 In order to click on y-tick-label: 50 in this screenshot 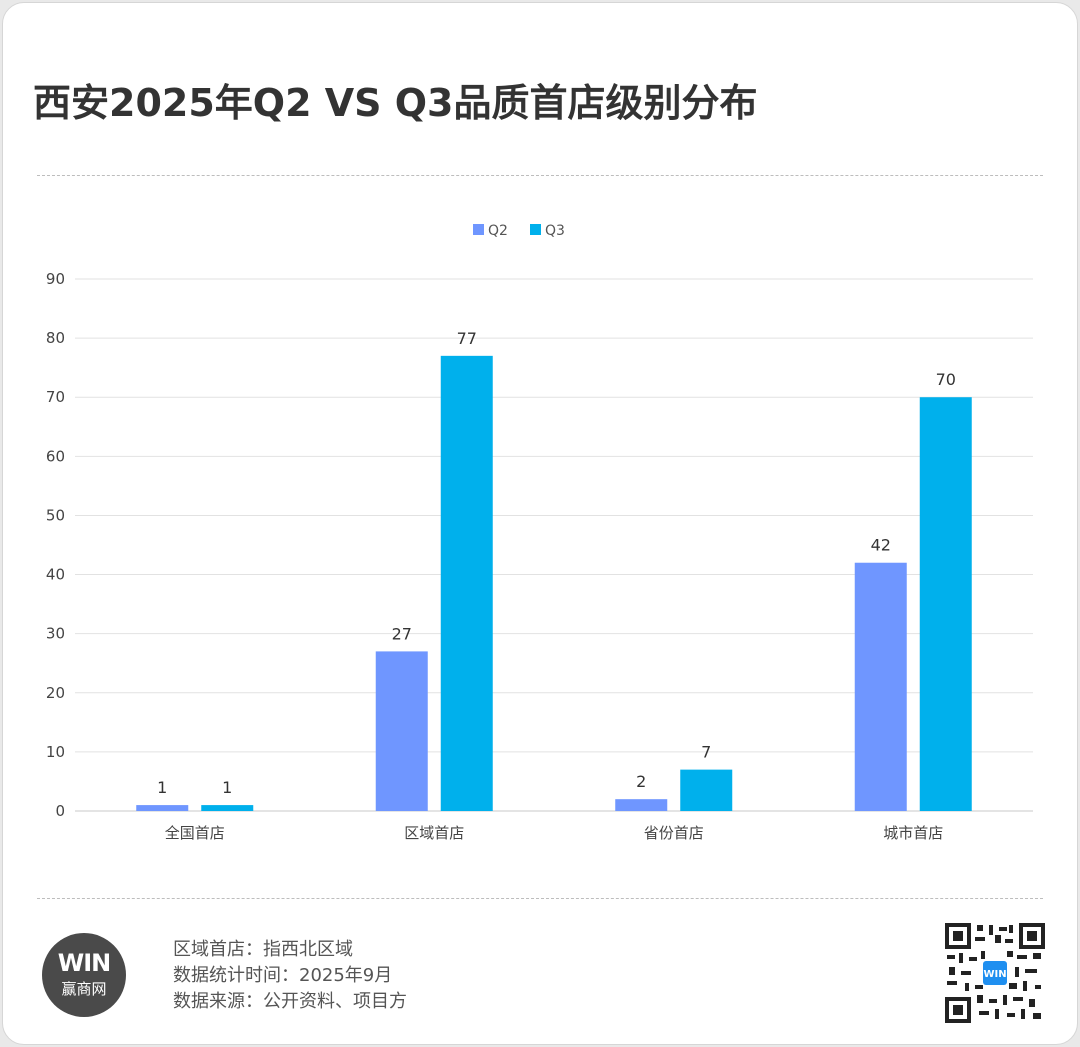, I will do `click(55, 515)`.